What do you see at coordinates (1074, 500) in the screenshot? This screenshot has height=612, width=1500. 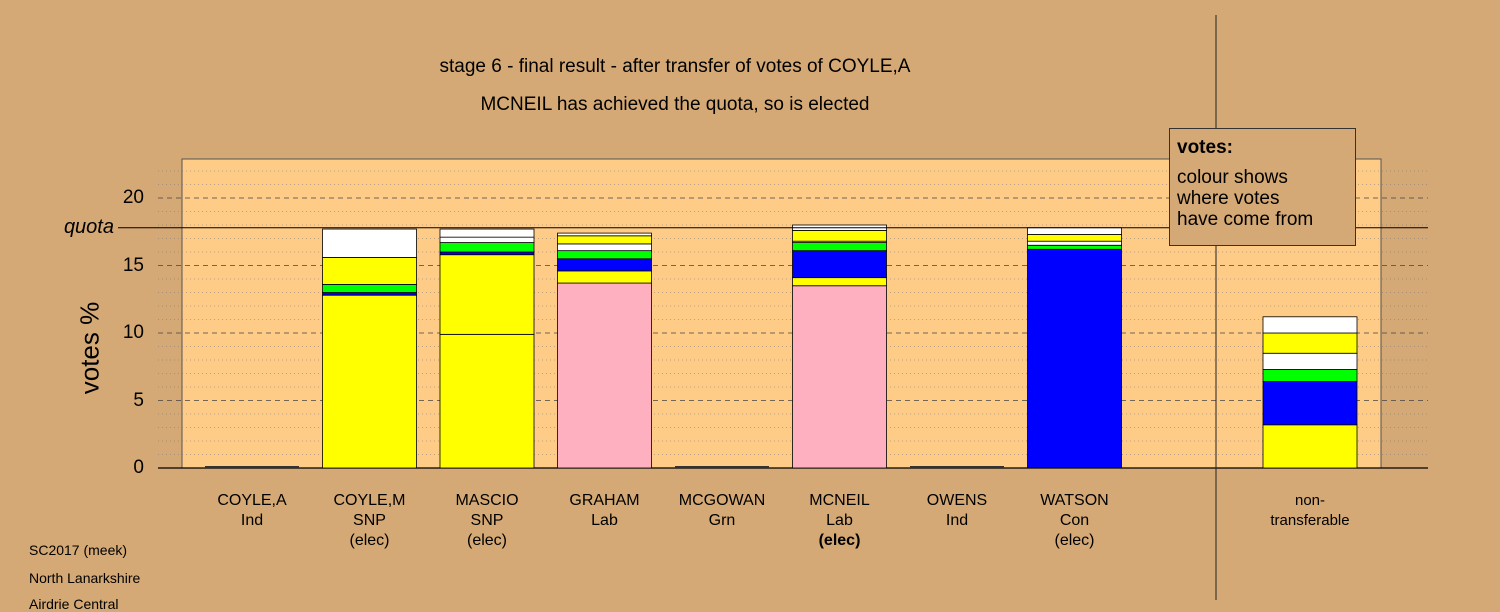 I see `candidate-name: WATSON` at bounding box center [1074, 500].